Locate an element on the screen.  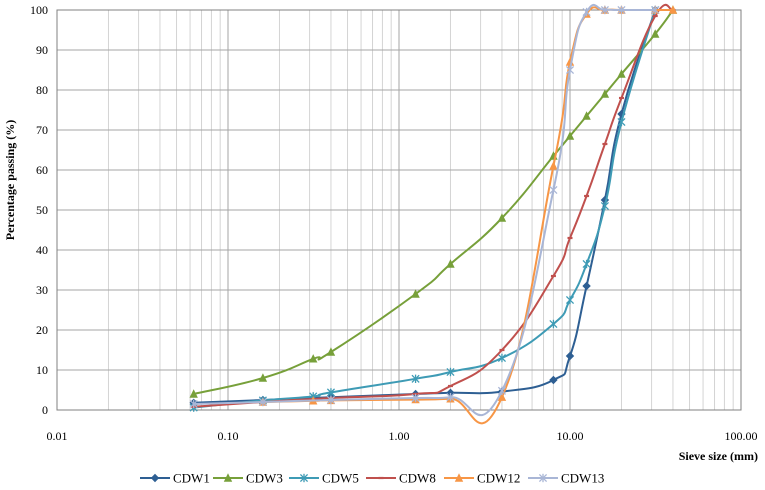
y-tick-label: 50 is located at coordinates (42, 210).